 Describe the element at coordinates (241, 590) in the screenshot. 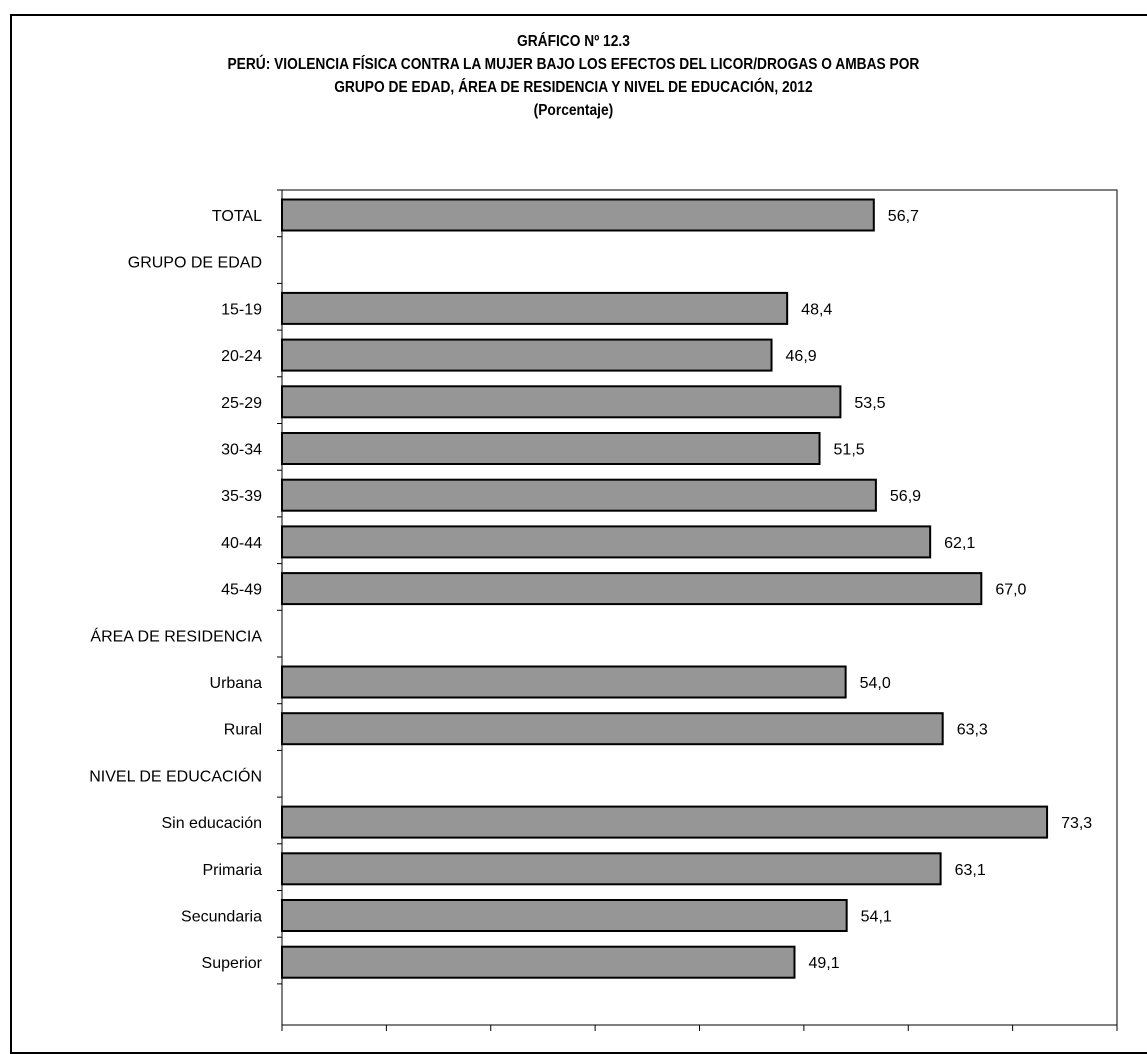

I see `category-label: 45-49` at that location.